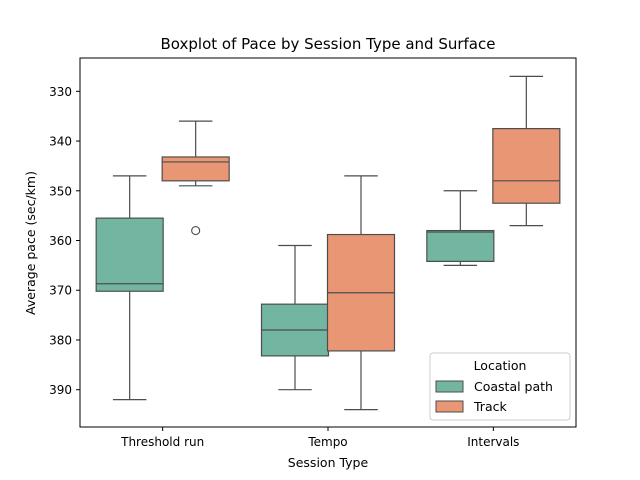 This screenshot has height=480, width=640. What do you see at coordinates (60, 340) in the screenshot?
I see `y-tick-label: 380` at bounding box center [60, 340].